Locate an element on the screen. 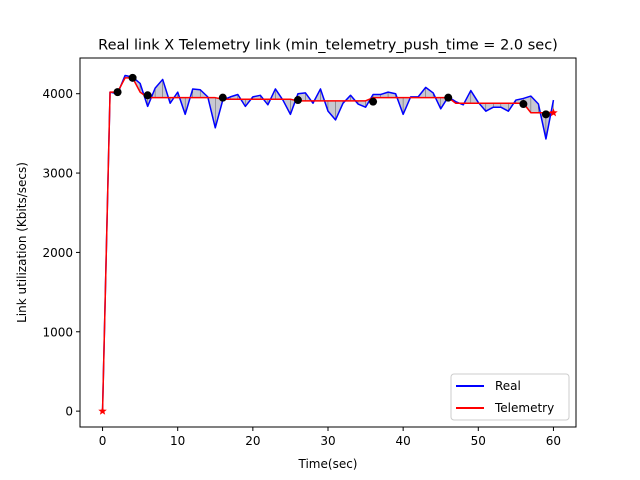 The height and width of the screenshot is (480, 640). y-tick-label: 2000 is located at coordinates (57, 253).